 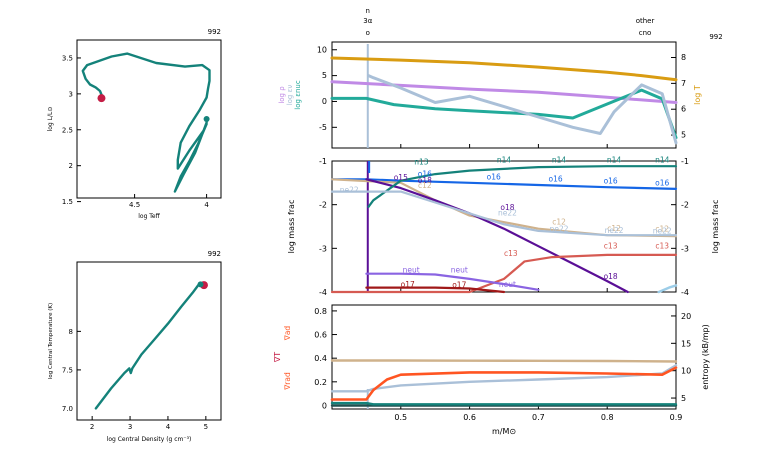 I want to click on bot-left-axis-label: ∇ad, so click(x=287, y=334).